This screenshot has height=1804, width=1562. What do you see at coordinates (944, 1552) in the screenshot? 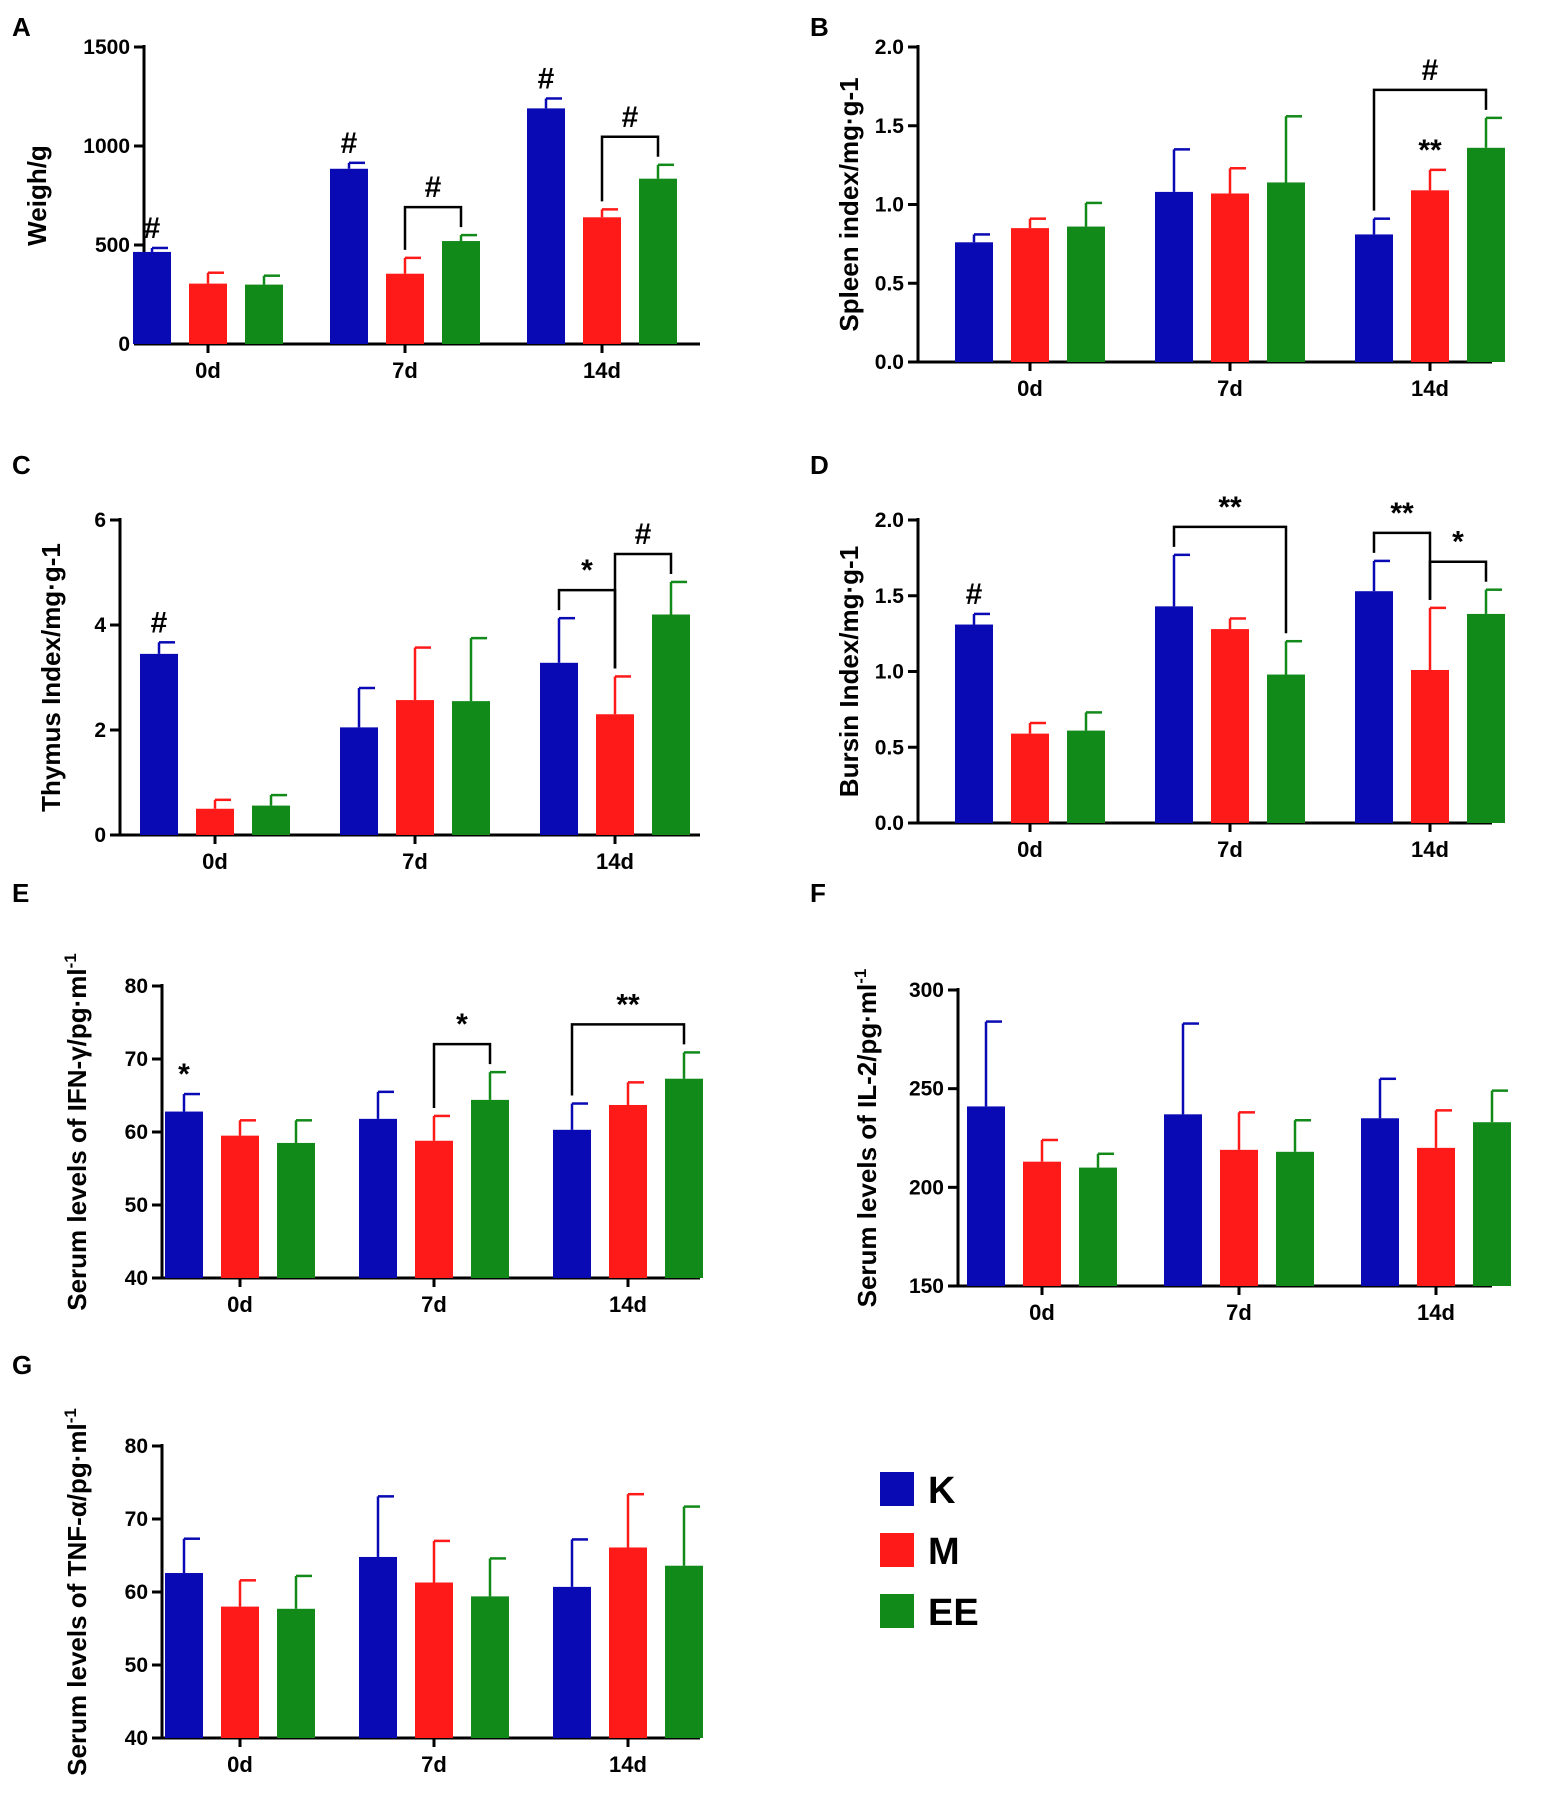
I see `legend-label-M: M` at bounding box center [944, 1552].